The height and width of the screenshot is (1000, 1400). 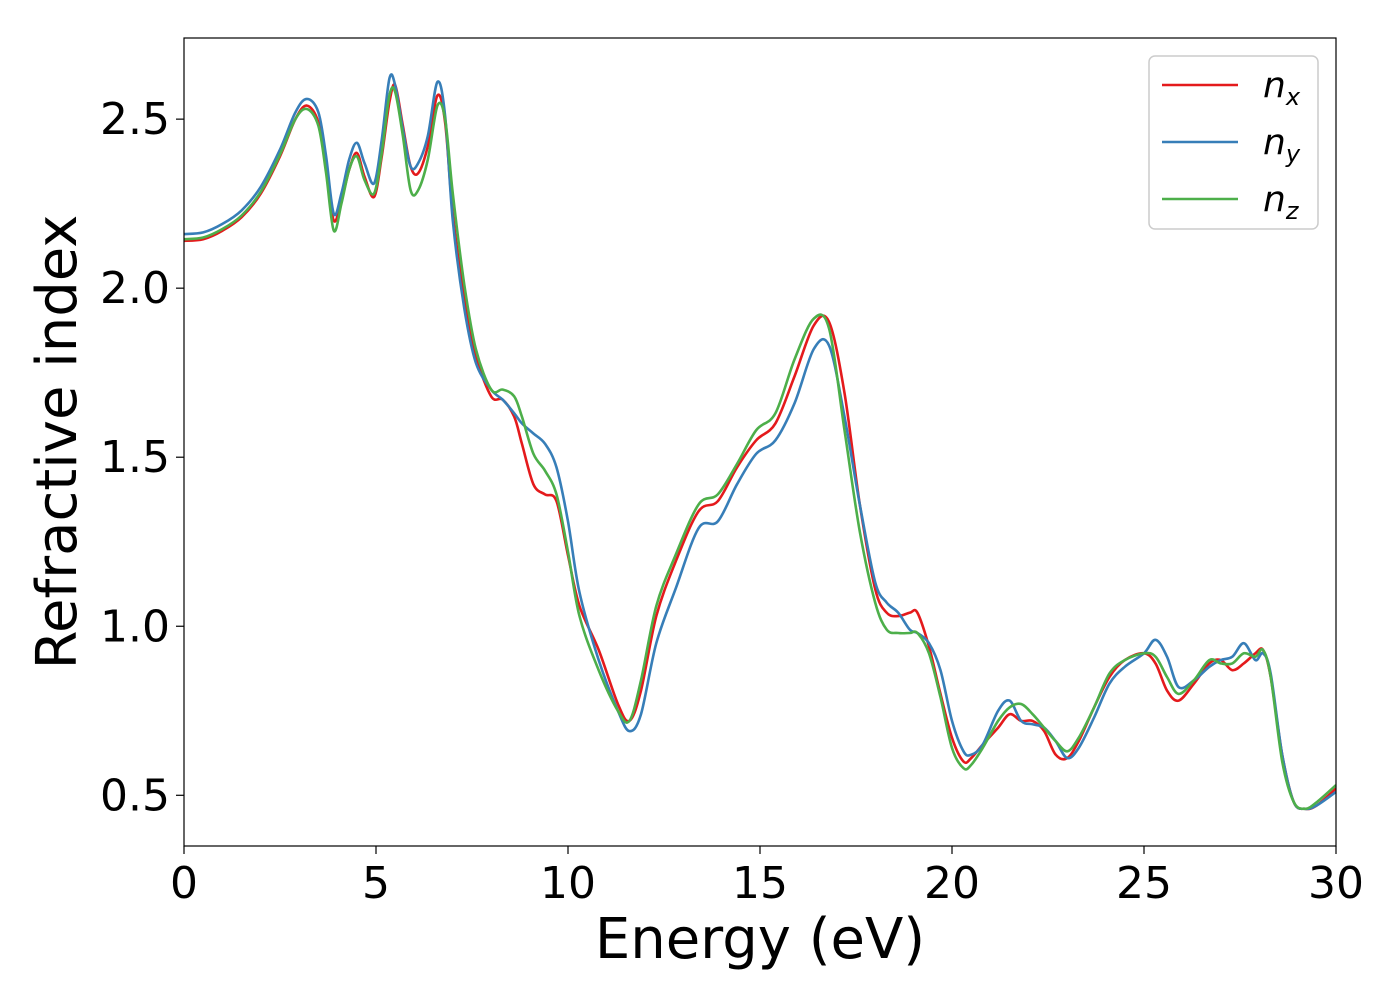 What do you see at coordinates (135, 288) in the screenshot?
I see `y-tick-label: 2.0` at bounding box center [135, 288].